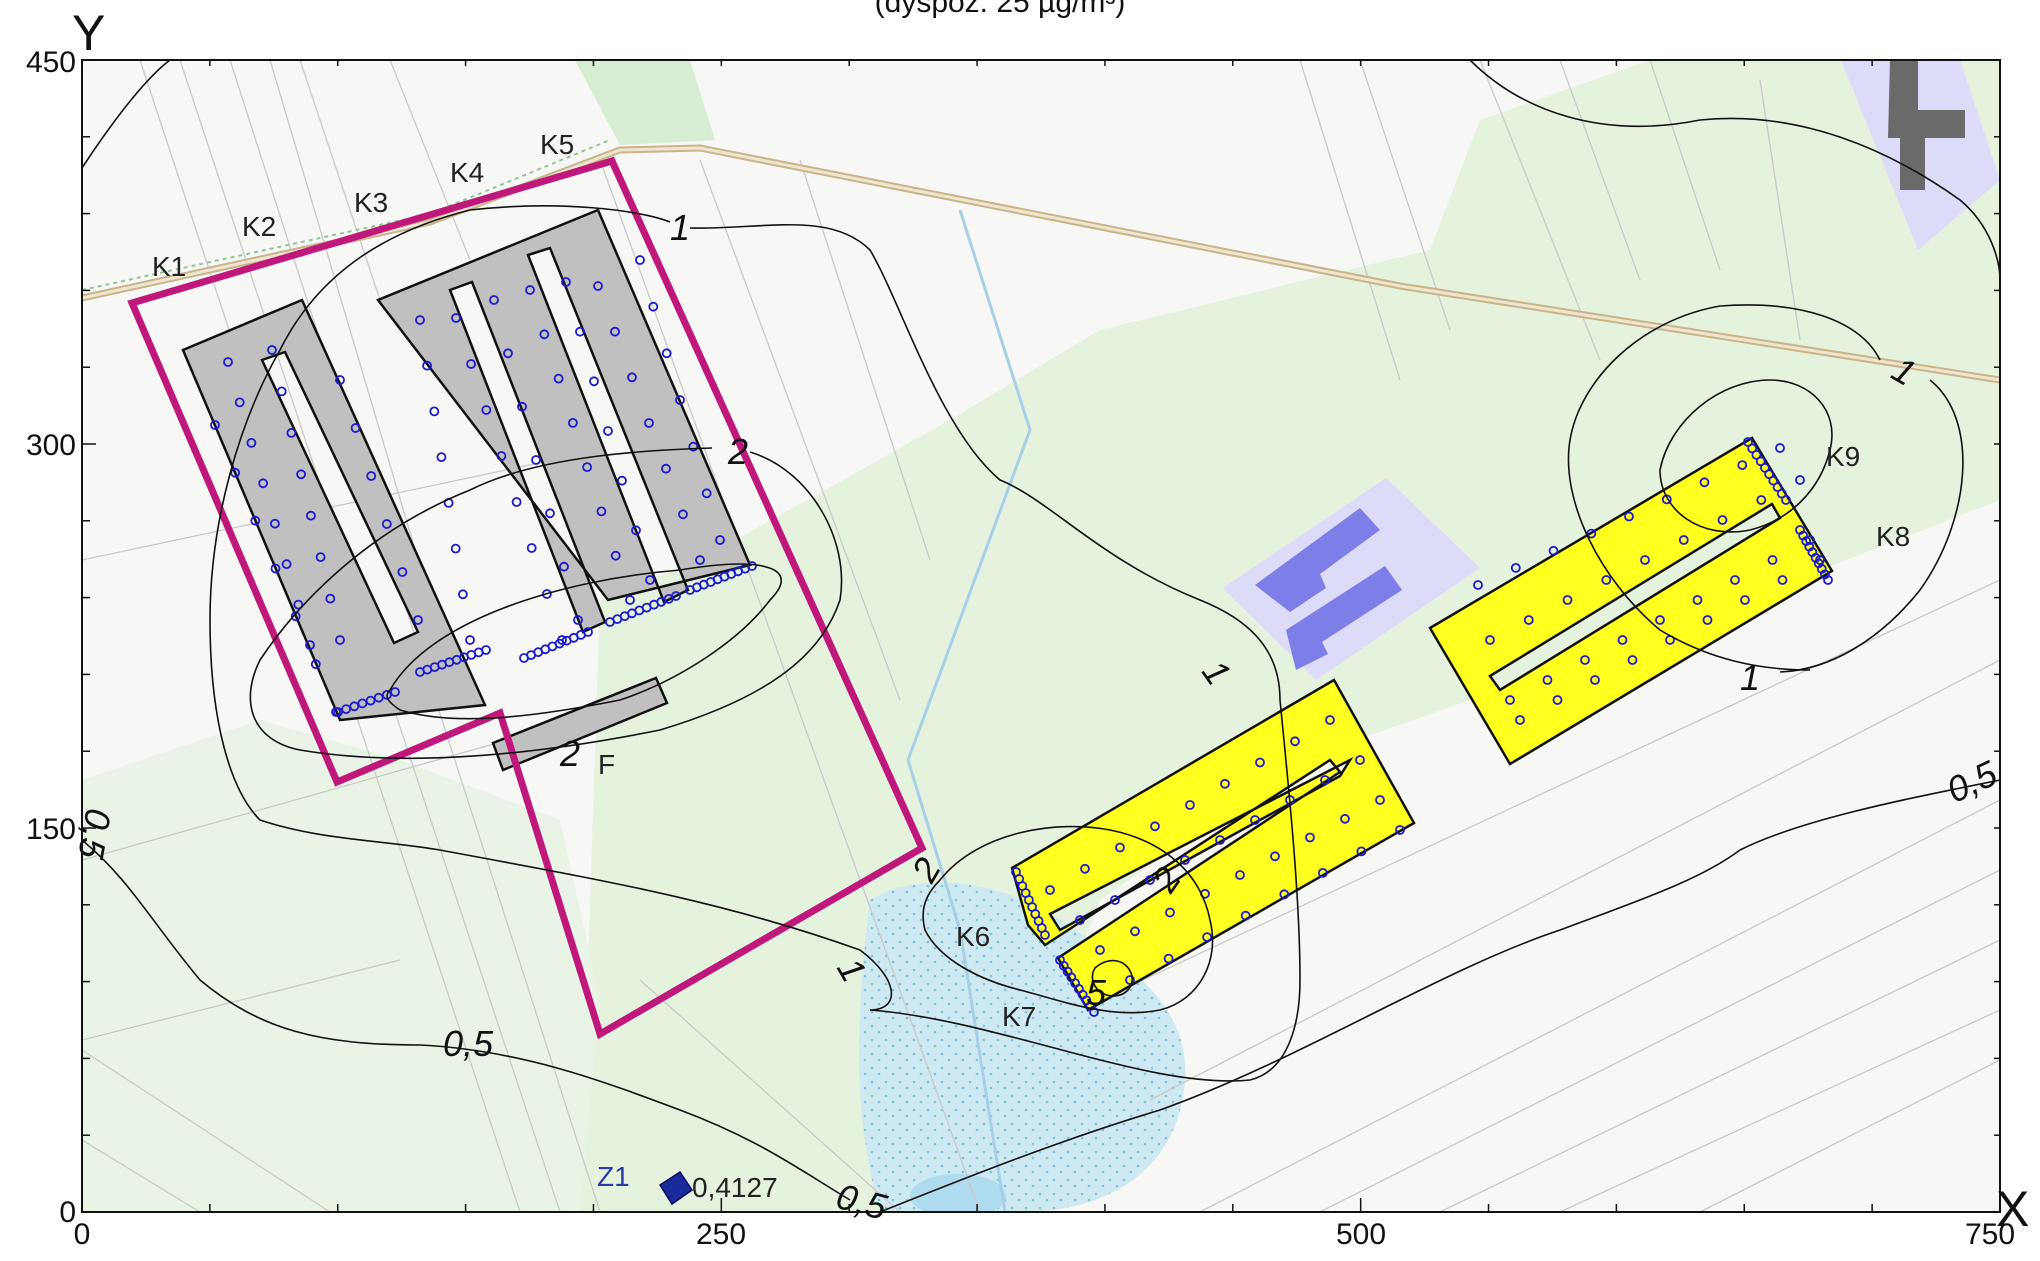  What do you see at coordinates (676, 1188) in the screenshot?
I see `receptor-z1-marker` at bounding box center [676, 1188].